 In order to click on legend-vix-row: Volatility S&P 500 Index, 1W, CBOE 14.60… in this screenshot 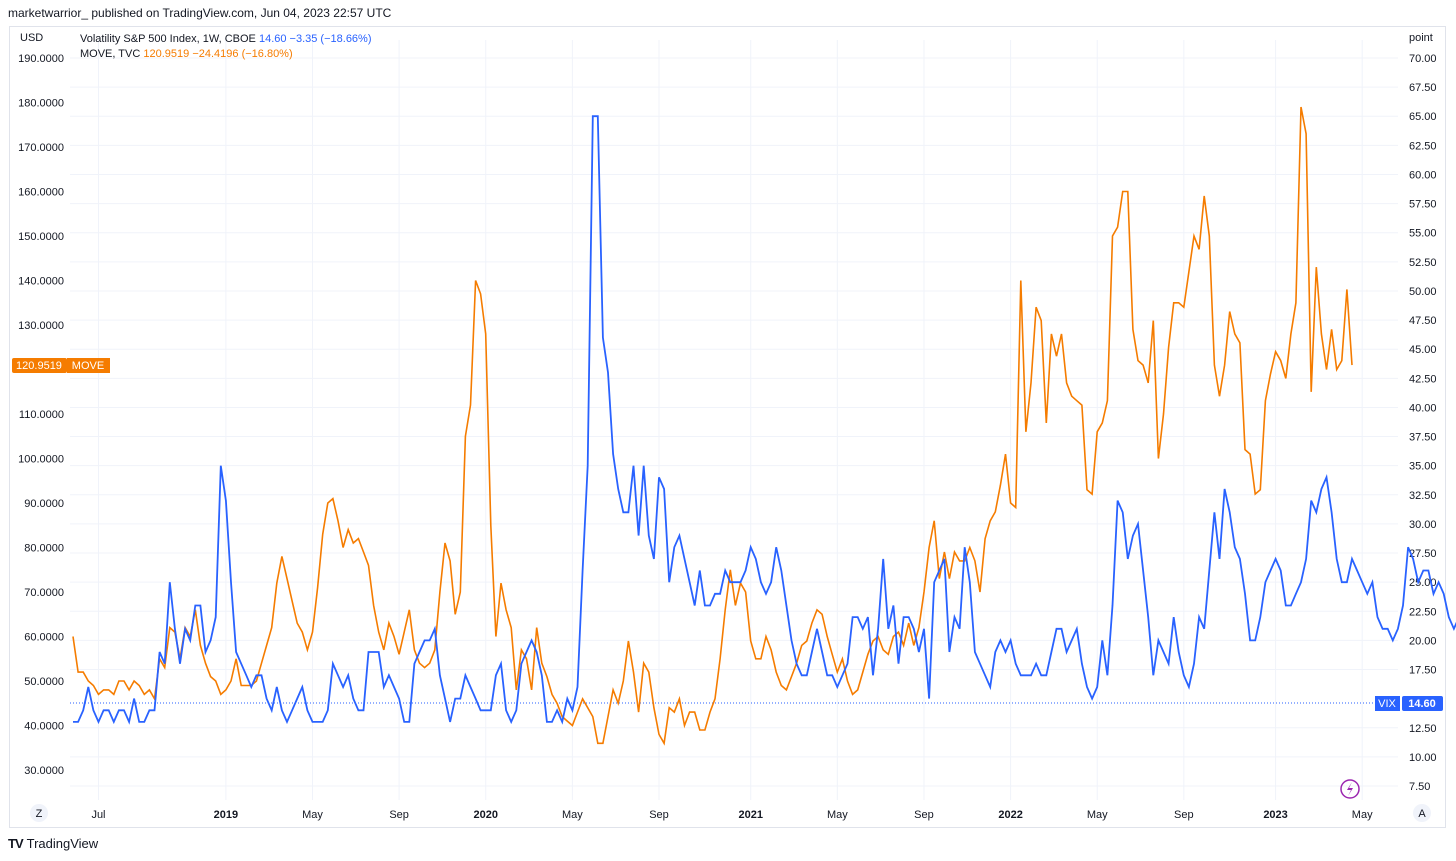, I will do `click(226, 39)`.